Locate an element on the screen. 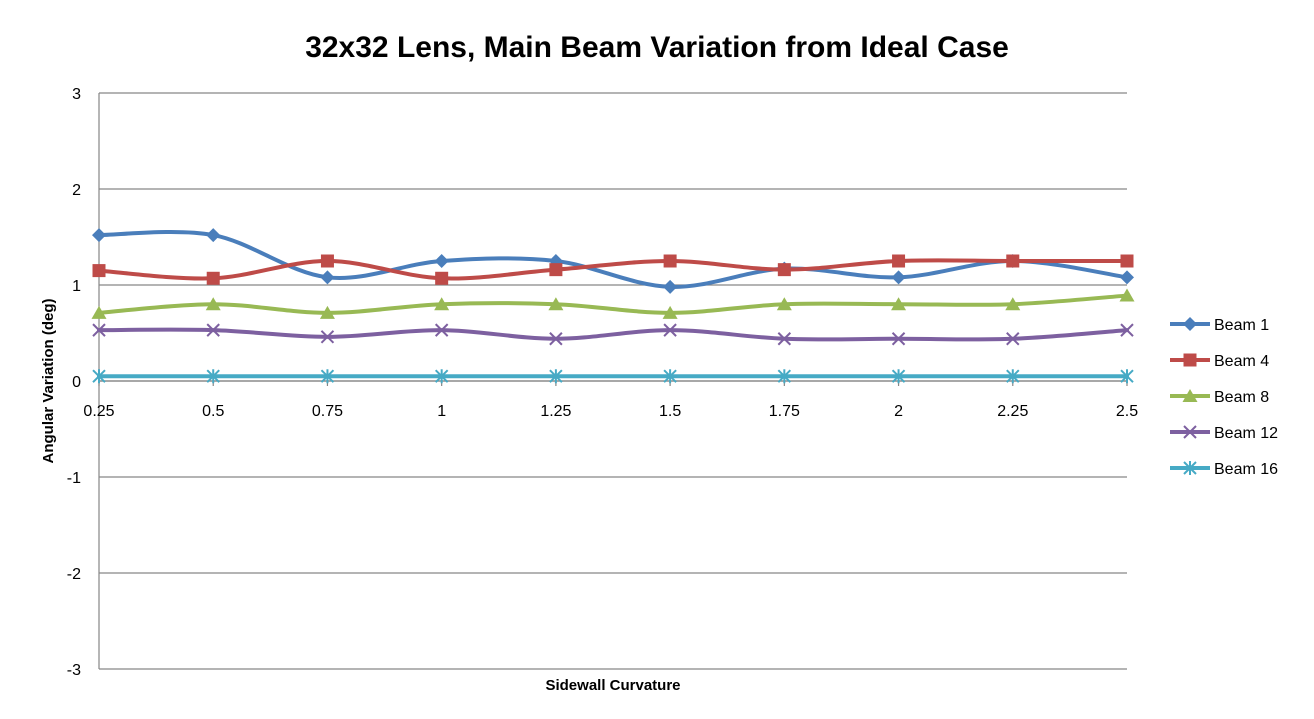 The width and height of the screenshot is (1314, 719). legend-item: Beam 12 is located at coordinates (1224, 433).